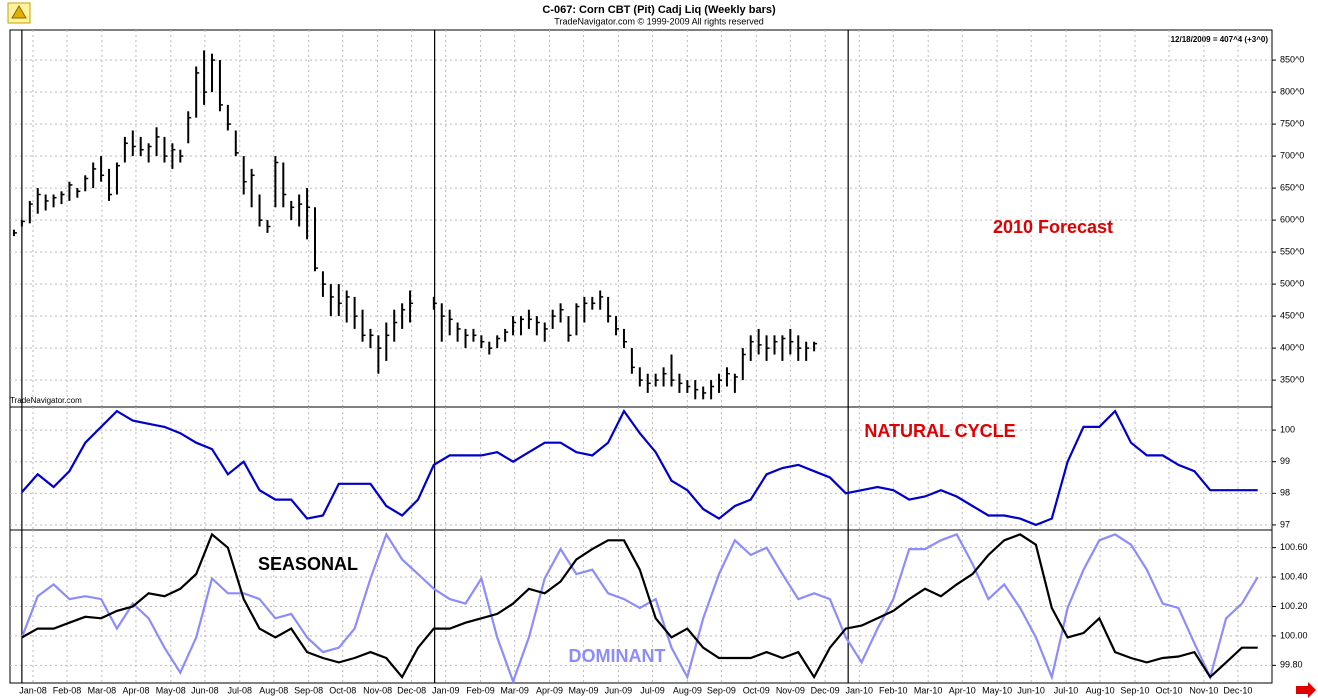 This screenshot has width=1318, height=698. I want to click on scroll-arrow, so click(1306, 690).